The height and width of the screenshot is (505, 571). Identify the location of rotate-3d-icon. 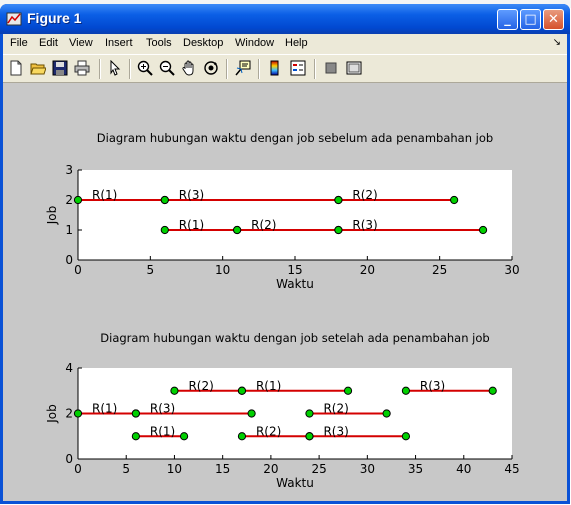
(211, 68).